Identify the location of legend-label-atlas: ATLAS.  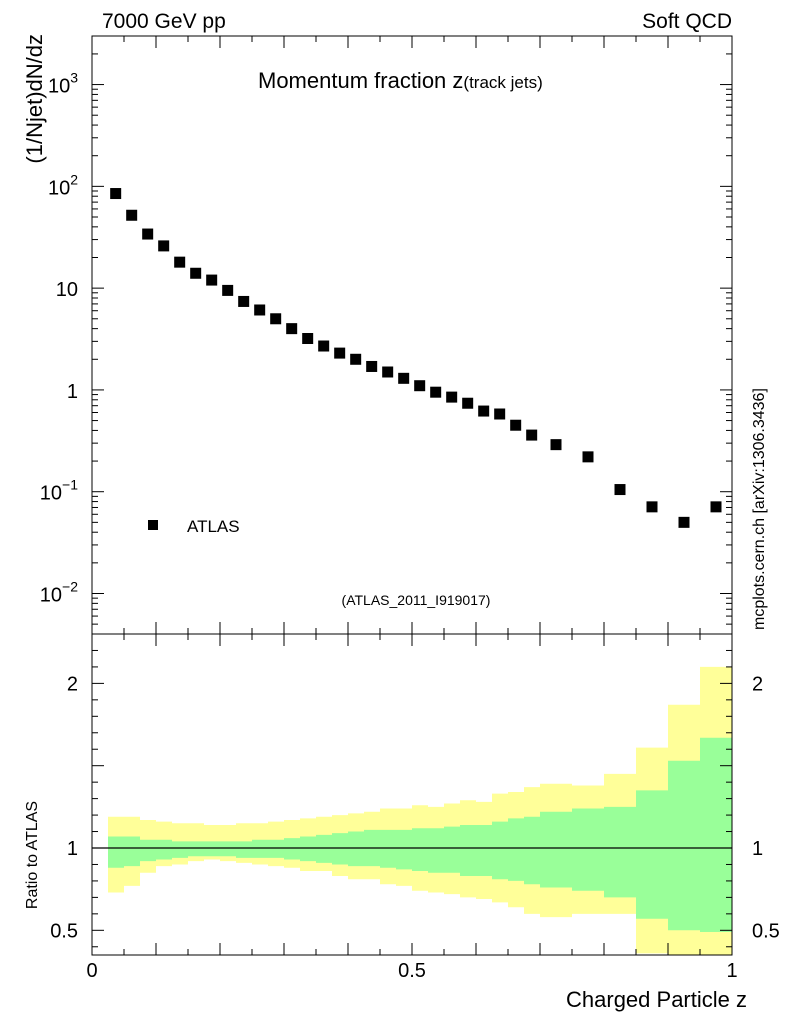
(213, 526).